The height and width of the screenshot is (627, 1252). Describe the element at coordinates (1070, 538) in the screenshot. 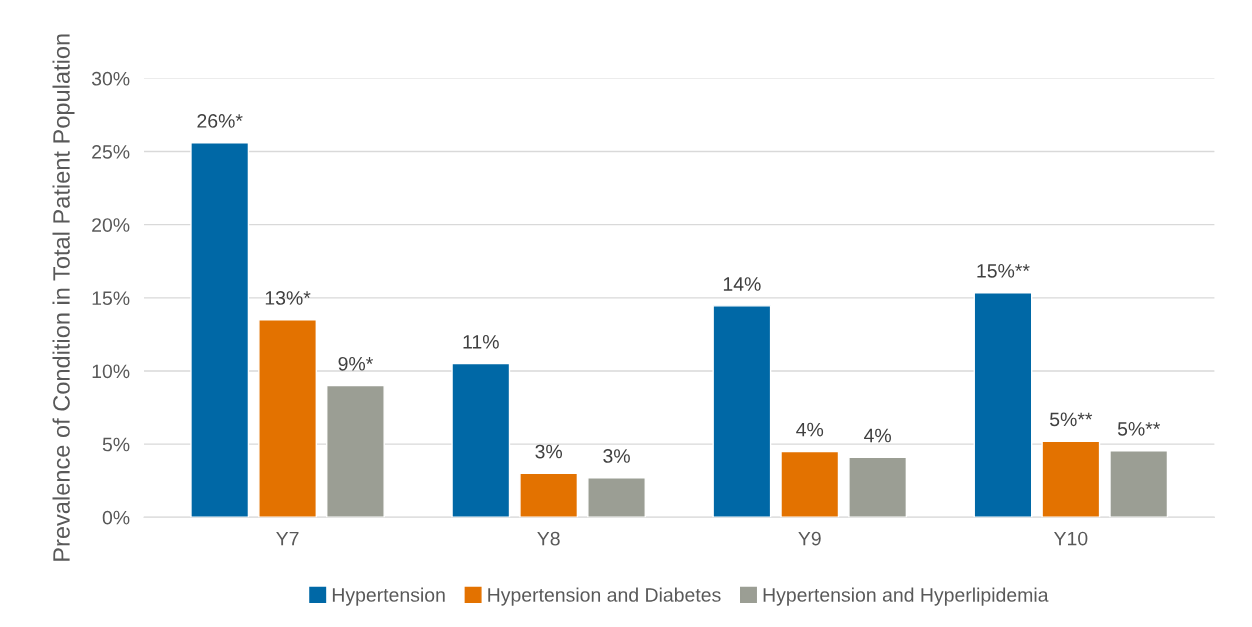

I see `x-tick-label: Y10` at that location.